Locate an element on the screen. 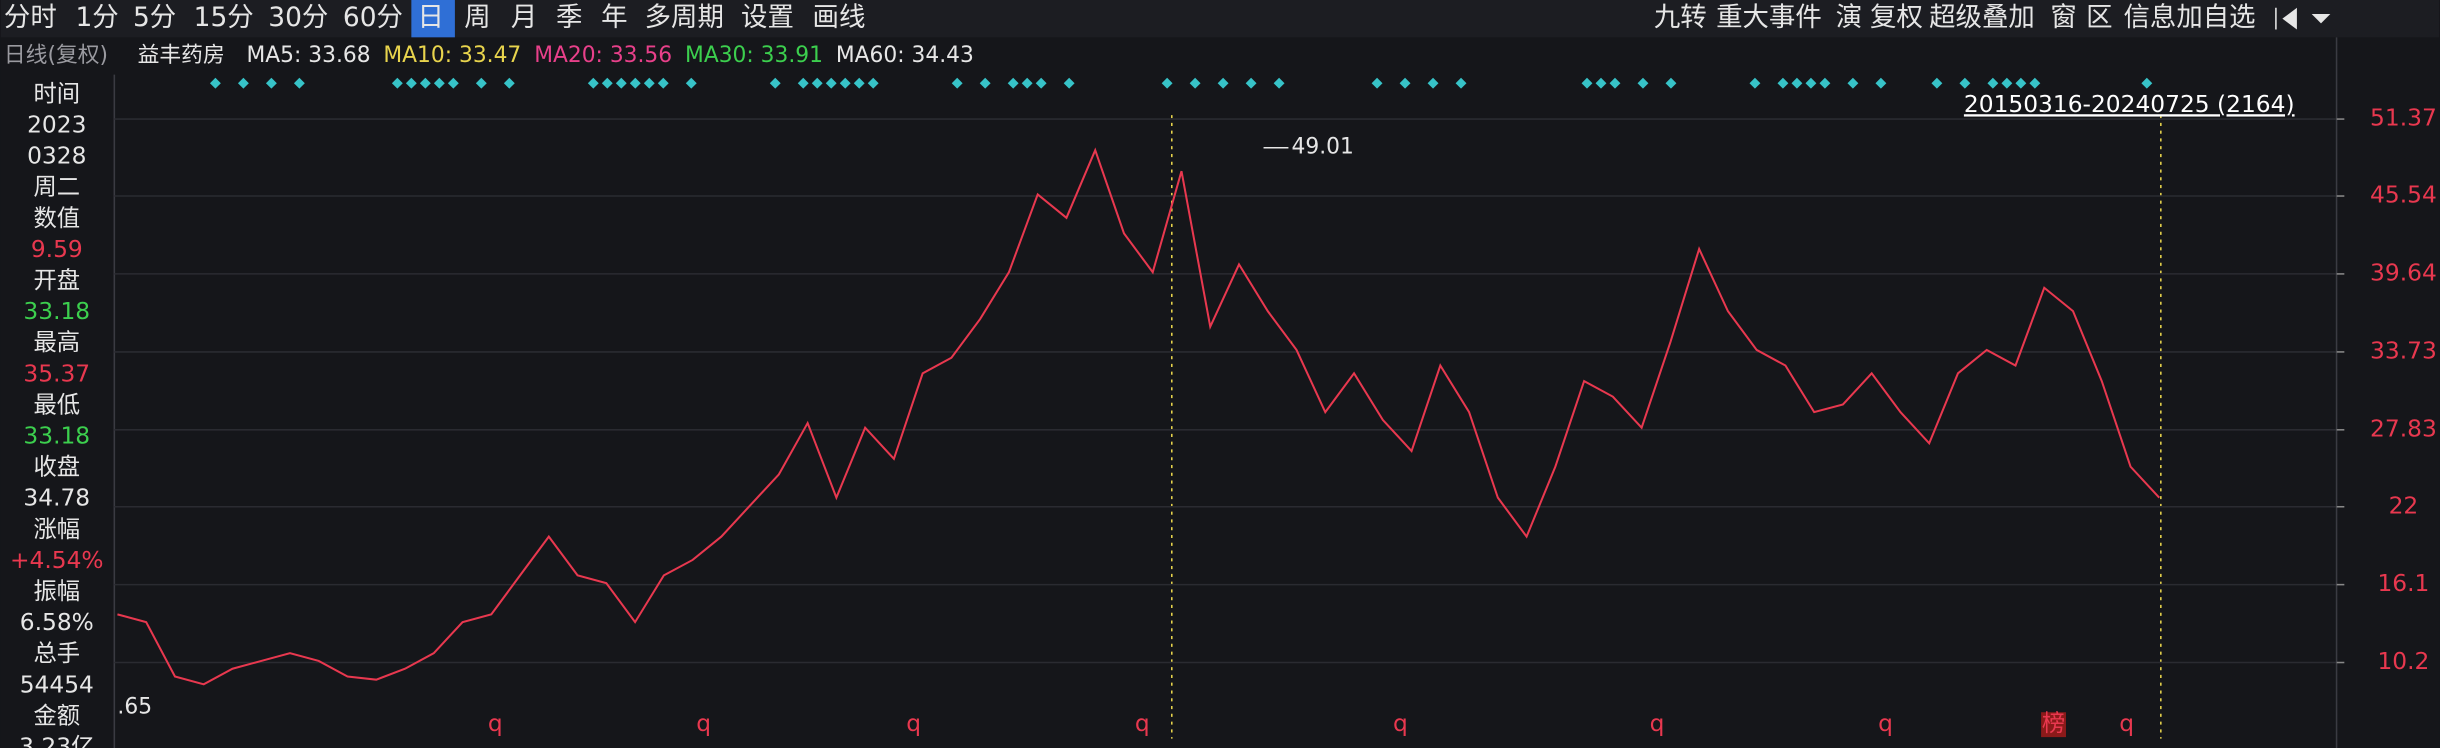 The height and width of the screenshot is (748, 2440). y-tick-label: 33.73 is located at coordinates (2403, 350).